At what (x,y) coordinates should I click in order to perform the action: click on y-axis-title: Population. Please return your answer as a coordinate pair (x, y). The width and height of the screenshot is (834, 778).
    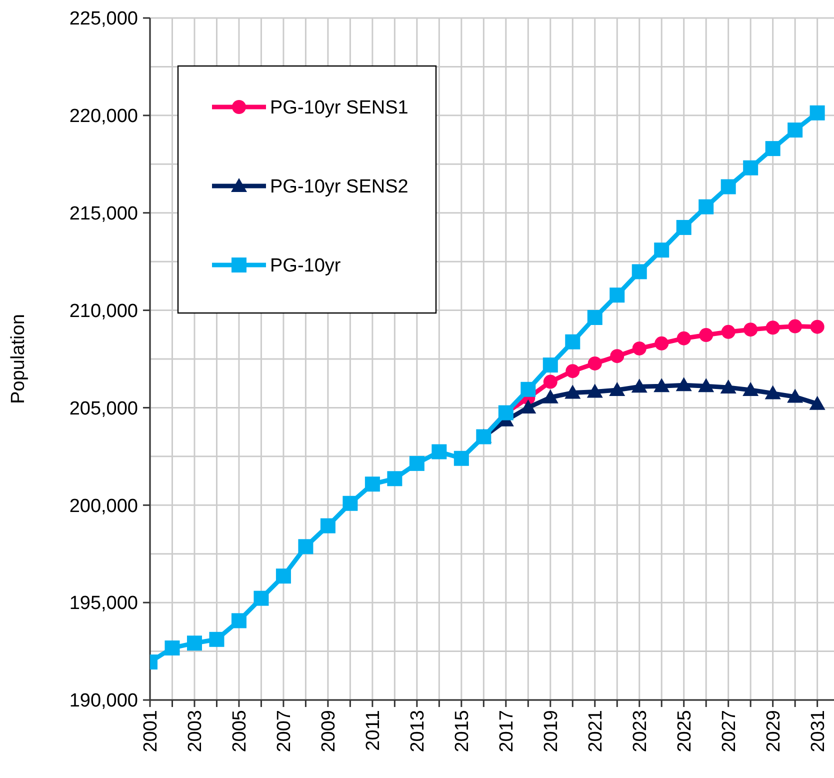
    Looking at the image, I should click on (18, 359).